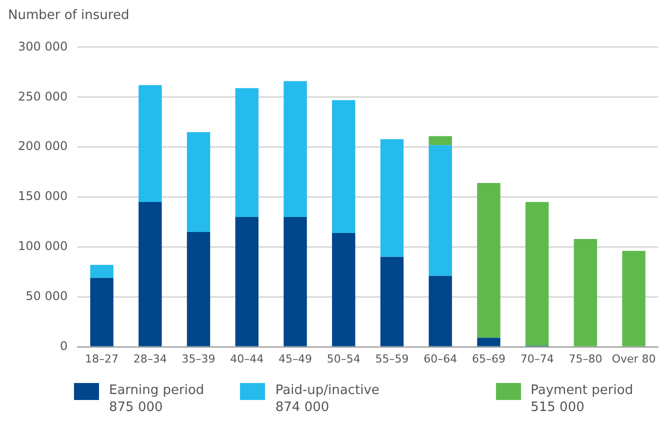 This screenshot has height=442, width=670. What do you see at coordinates (585, 359) in the screenshot?
I see `x-tick-label: 75–80` at bounding box center [585, 359].